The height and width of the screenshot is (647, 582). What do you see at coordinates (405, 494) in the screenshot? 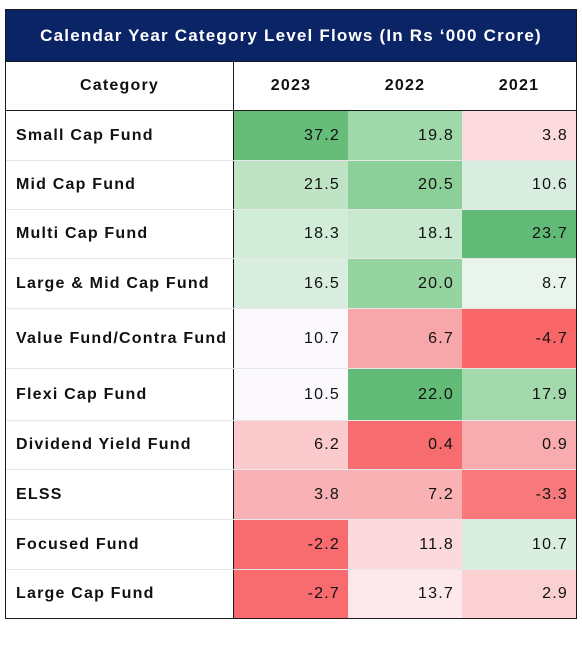
I see `value-cell: 7.2` at bounding box center [405, 494].